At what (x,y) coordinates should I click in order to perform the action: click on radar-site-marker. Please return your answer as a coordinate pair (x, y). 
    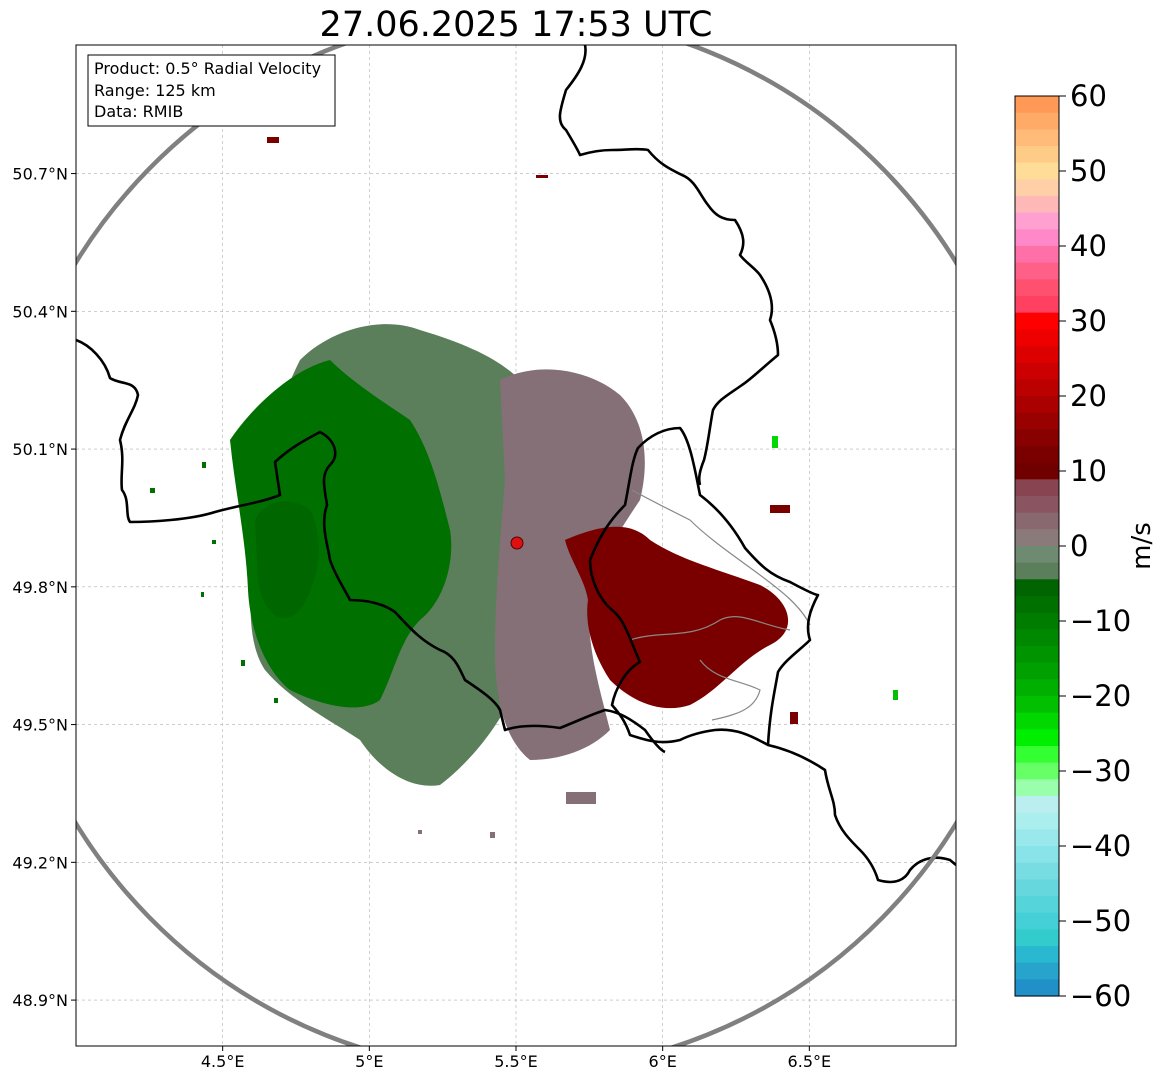
    Looking at the image, I should click on (517, 543).